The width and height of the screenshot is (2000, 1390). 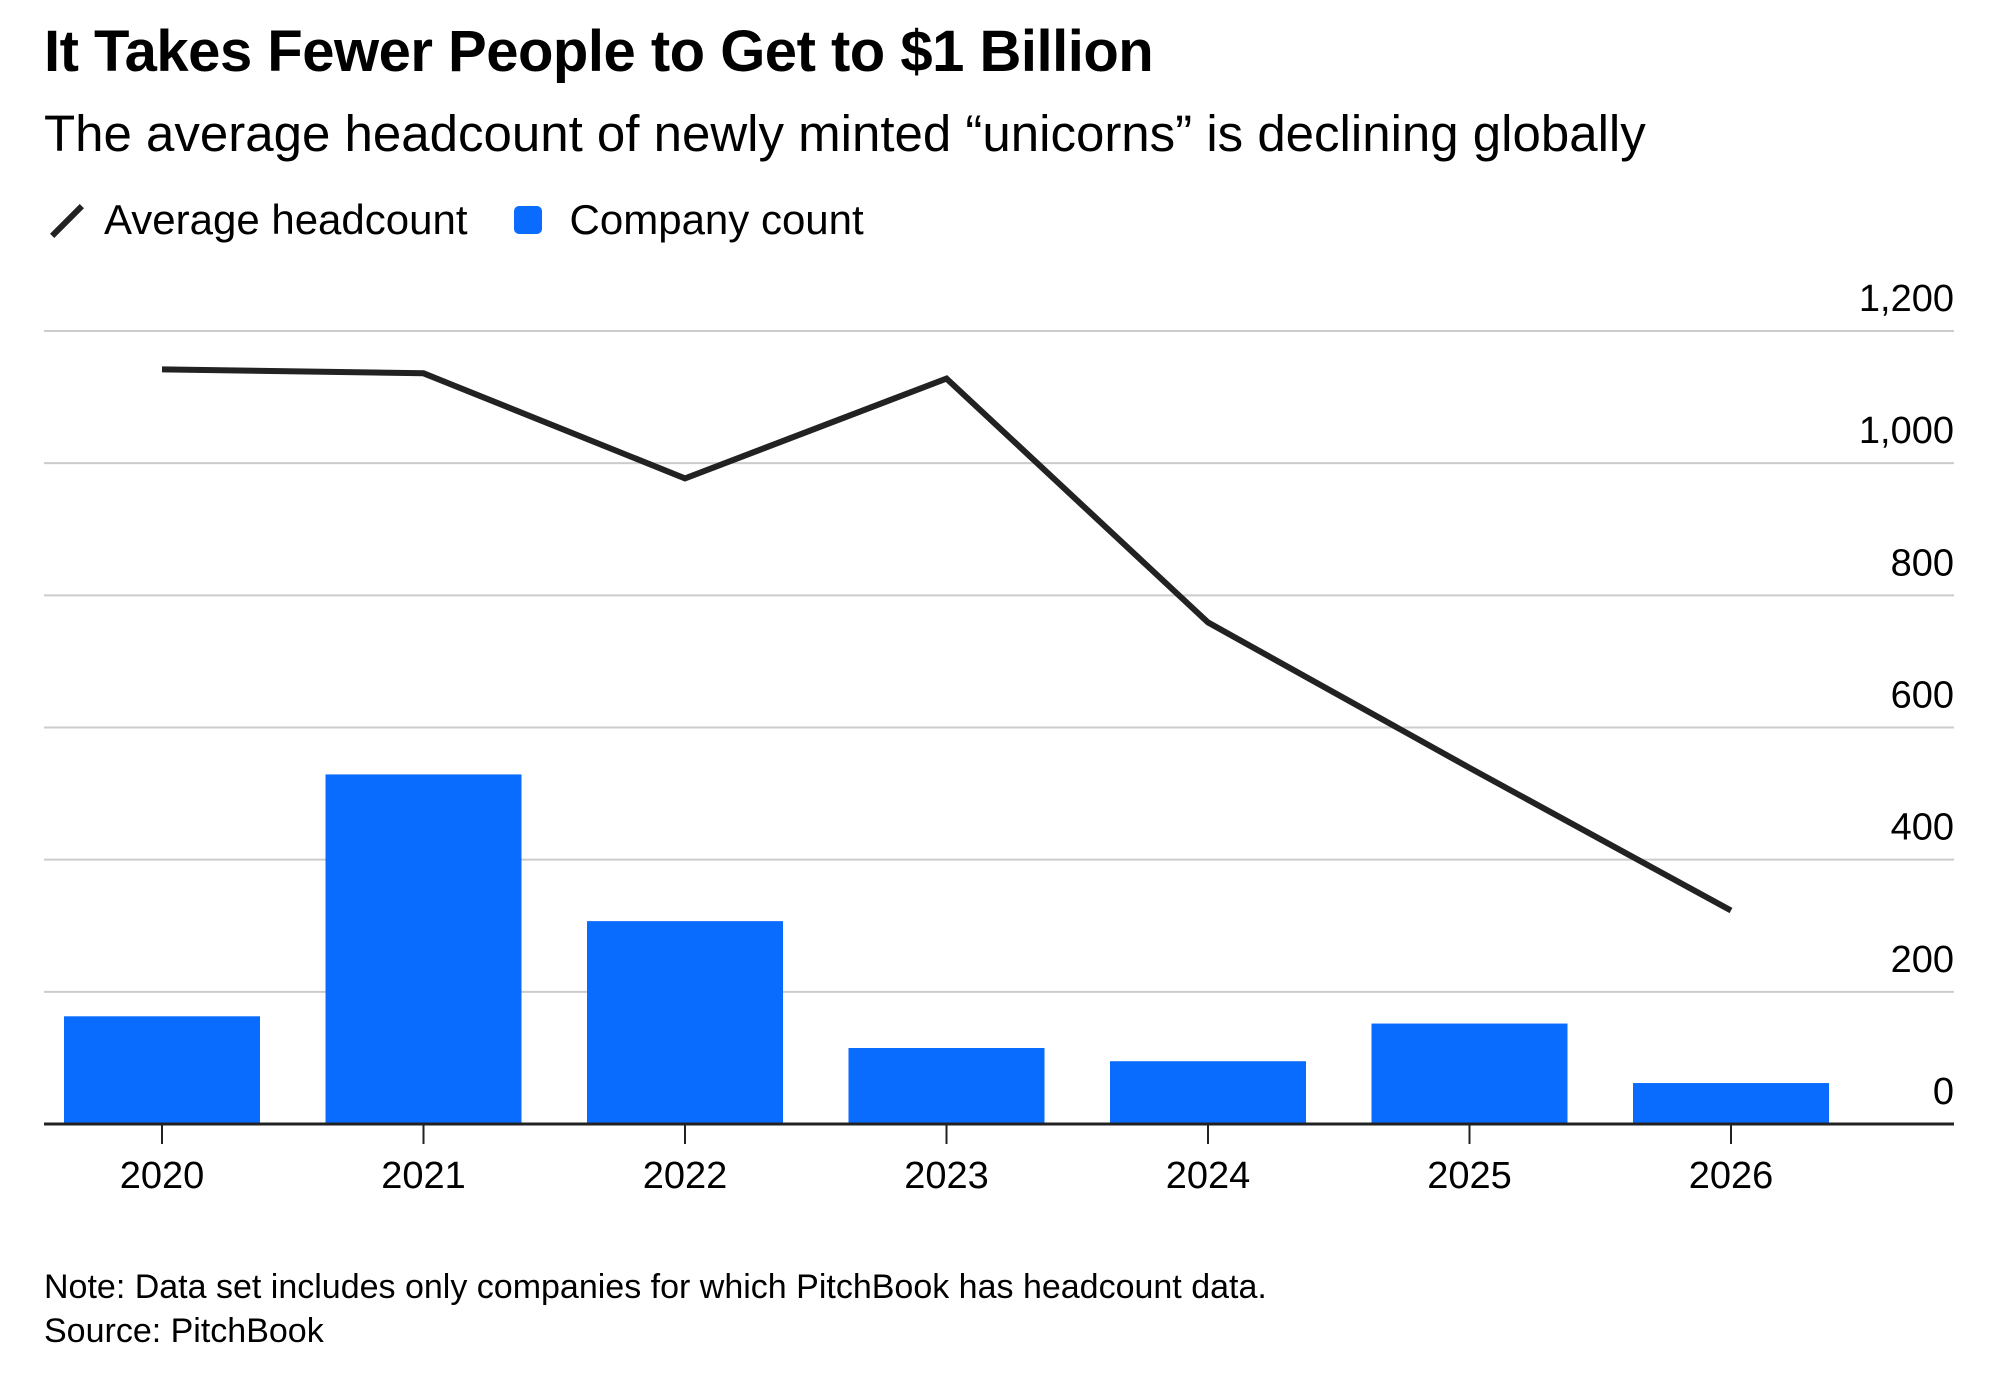 I want to click on bar-2022, so click(x=685, y=1022).